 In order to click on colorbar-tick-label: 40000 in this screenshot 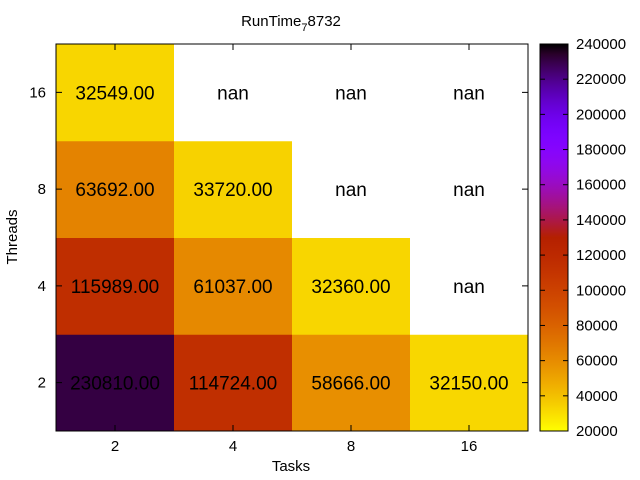, I will do `click(597, 396)`.